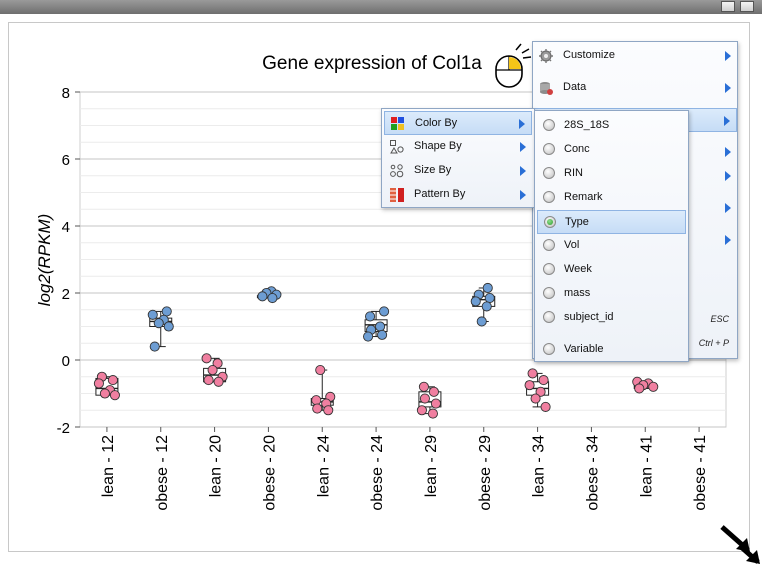 The width and height of the screenshot is (762, 566). I want to click on mouse-icon, so click(513, 65).